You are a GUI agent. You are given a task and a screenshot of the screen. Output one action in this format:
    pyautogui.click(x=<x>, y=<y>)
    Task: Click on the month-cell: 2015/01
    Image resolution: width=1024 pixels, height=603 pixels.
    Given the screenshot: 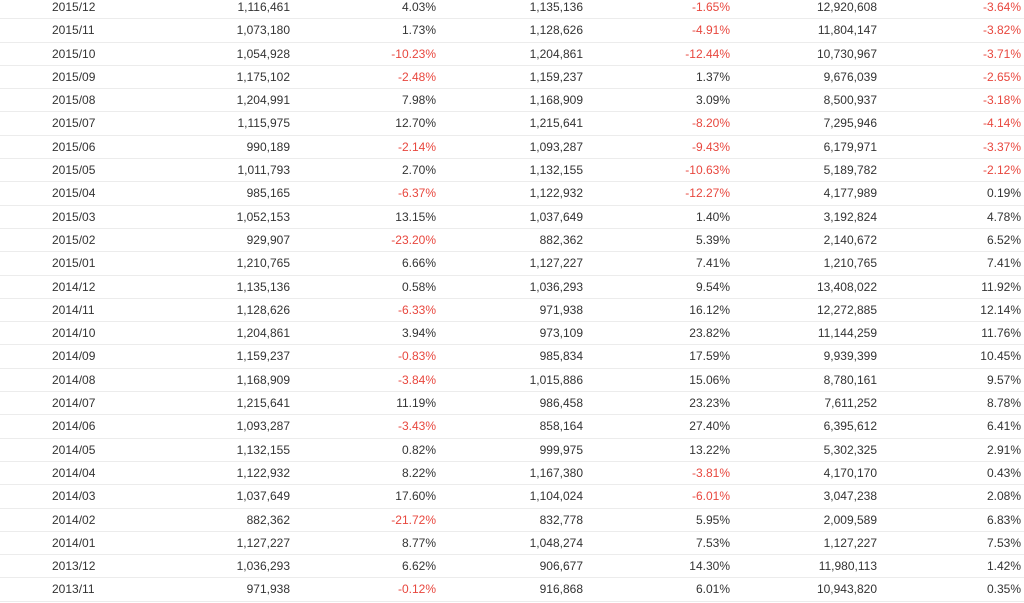 What is the action you would take?
    pyautogui.click(x=74, y=263)
    